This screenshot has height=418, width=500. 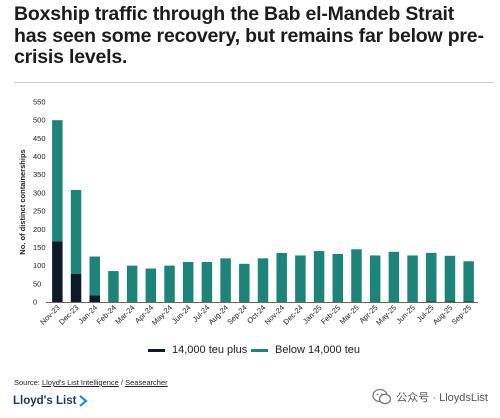 I want to click on x-tick-label: Sep-25, so click(x=461, y=314).